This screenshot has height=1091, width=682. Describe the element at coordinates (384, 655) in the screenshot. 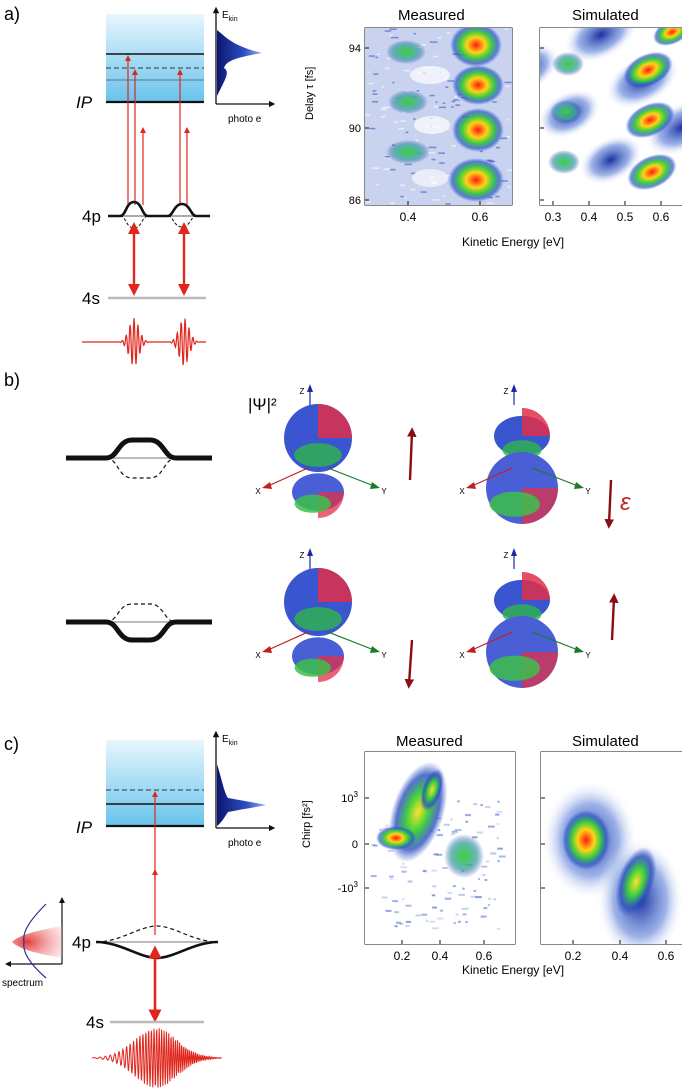

I see `y-axis-label: Y` at that location.